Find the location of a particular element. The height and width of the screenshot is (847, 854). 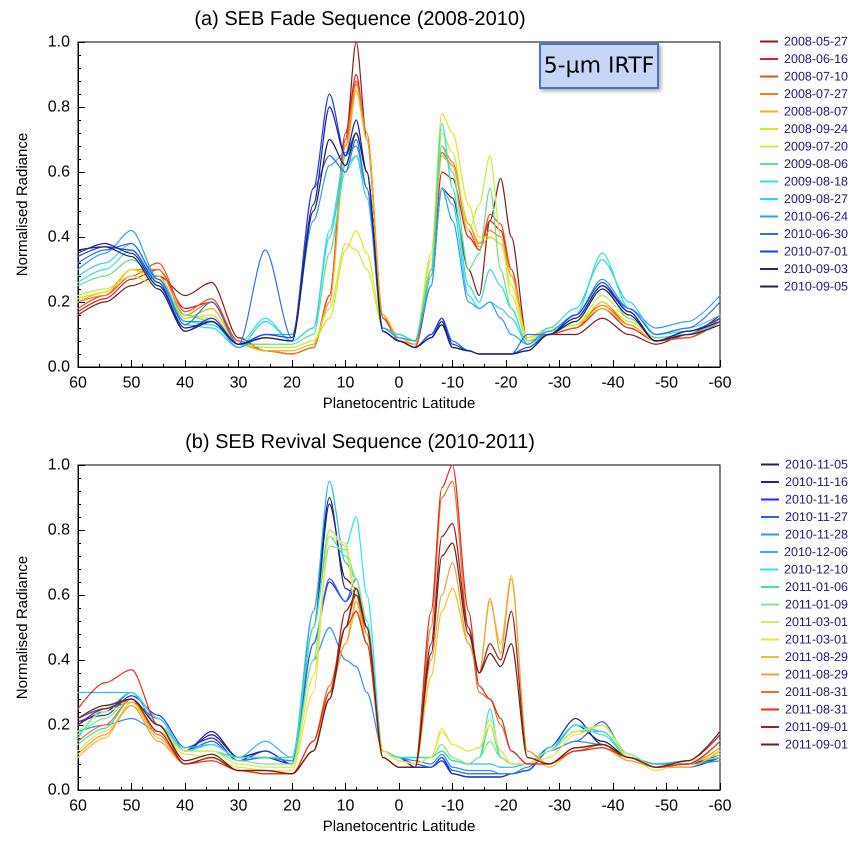

chart-title: (a) SEB Fade Sequence (2008-2010) is located at coordinates (360, 19).